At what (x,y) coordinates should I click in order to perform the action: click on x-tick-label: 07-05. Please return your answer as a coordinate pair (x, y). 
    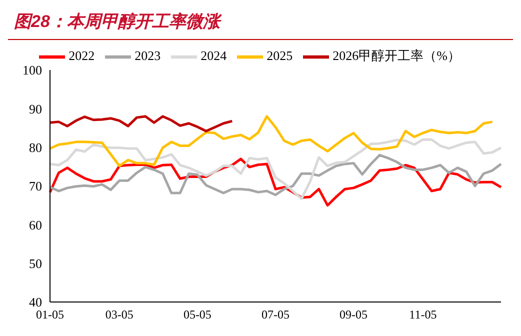
    Looking at the image, I should click on (276, 315).